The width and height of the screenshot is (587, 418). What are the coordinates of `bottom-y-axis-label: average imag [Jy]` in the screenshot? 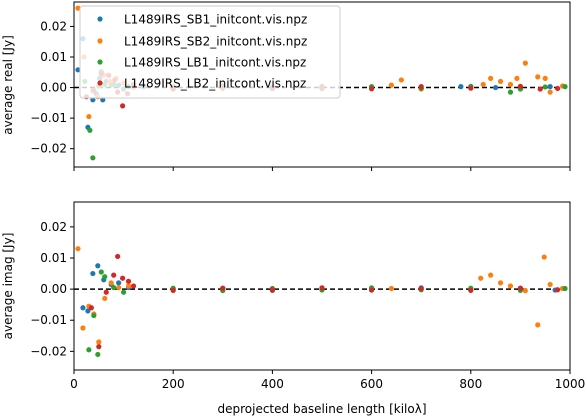 It's located at (8, 286).